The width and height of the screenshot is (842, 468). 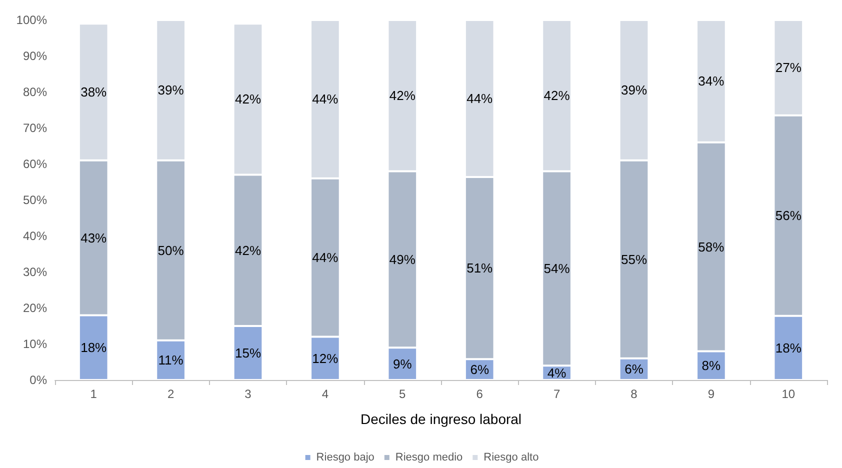 I want to click on y-tick-label: 30%, so click(x=35, y=272).